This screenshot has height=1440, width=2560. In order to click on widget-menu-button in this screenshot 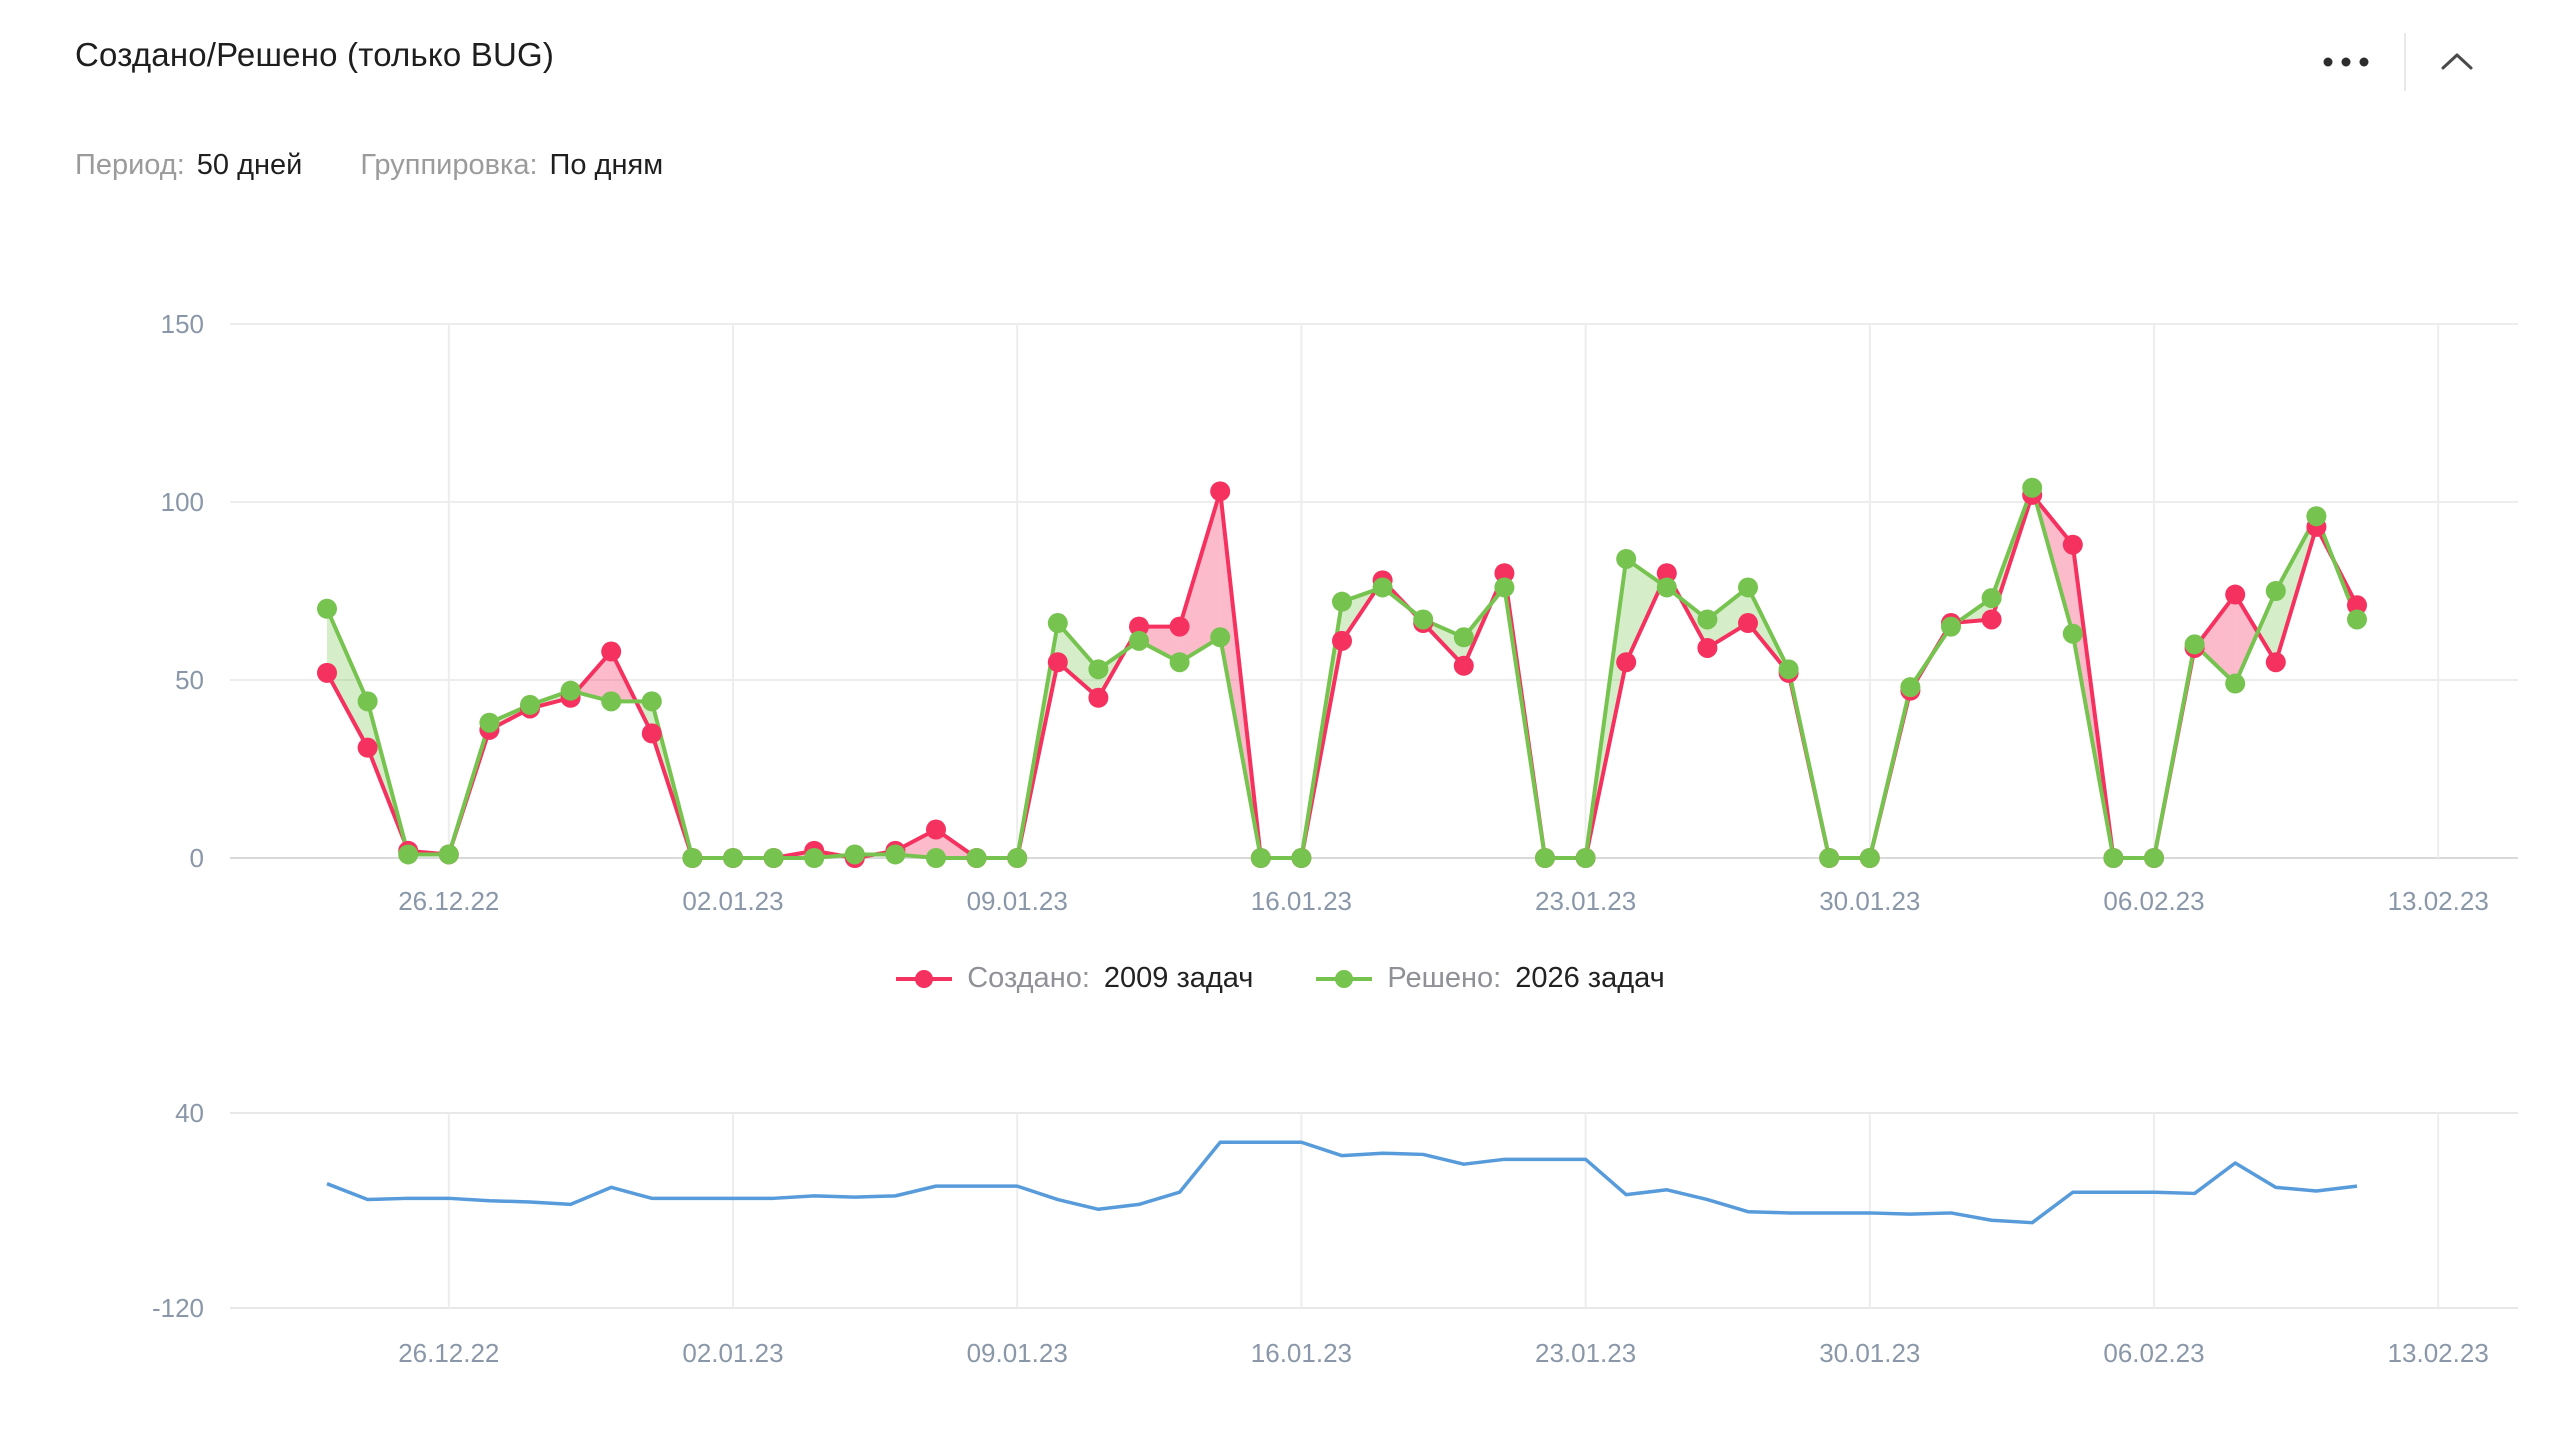, I will do `click(2346, 62)`.